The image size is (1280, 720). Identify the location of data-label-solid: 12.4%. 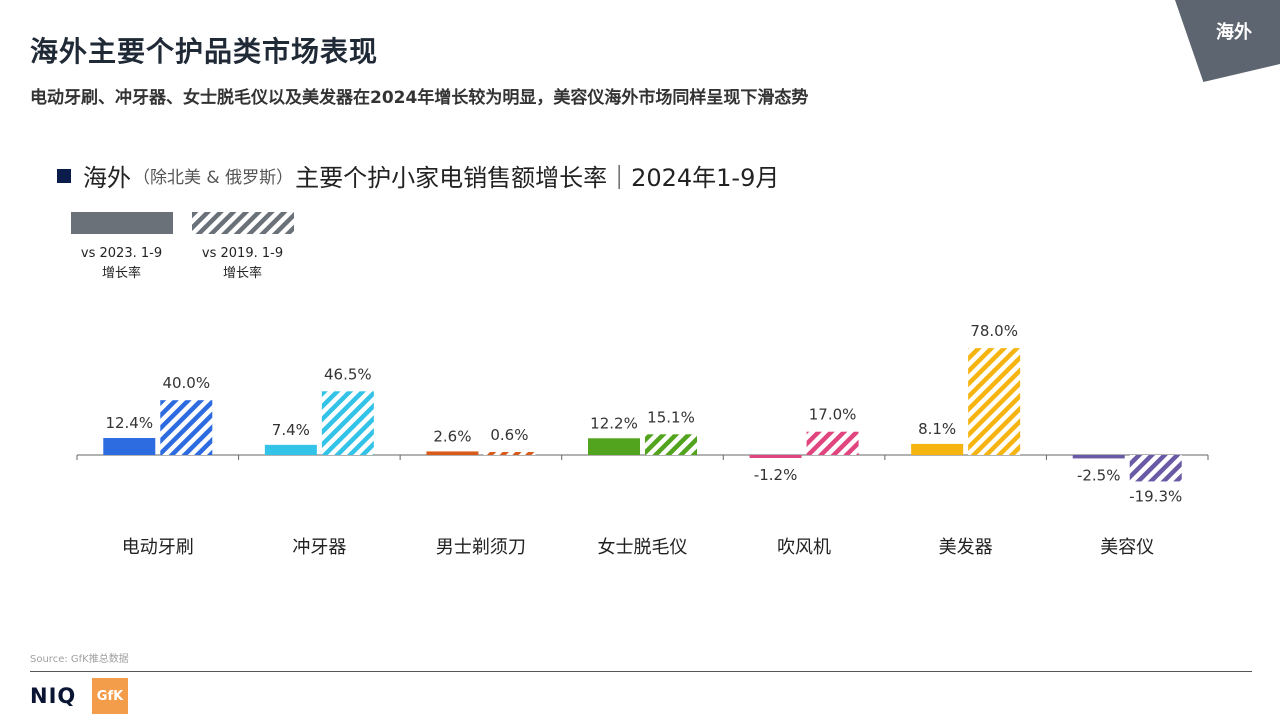
(129, 423).